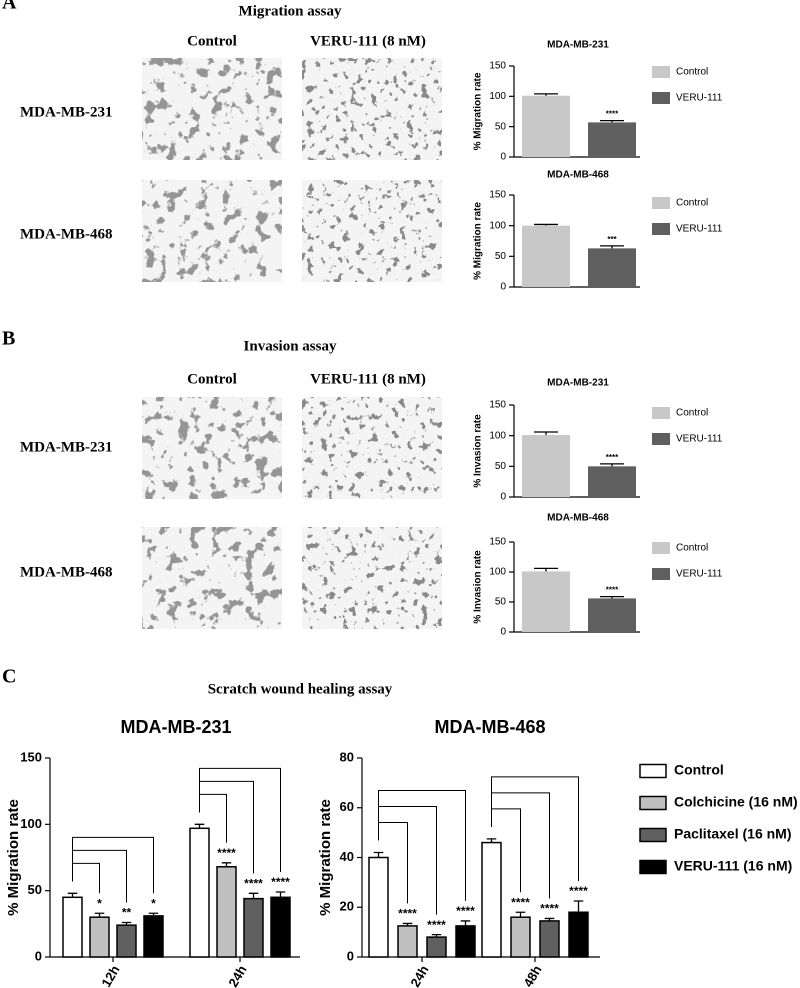 The height and width of the screenshot is (988, 800). What do you see at coordinates (8, 339) in the screenshot?
I see `panel-label: B` at bounding box center [8, 339].